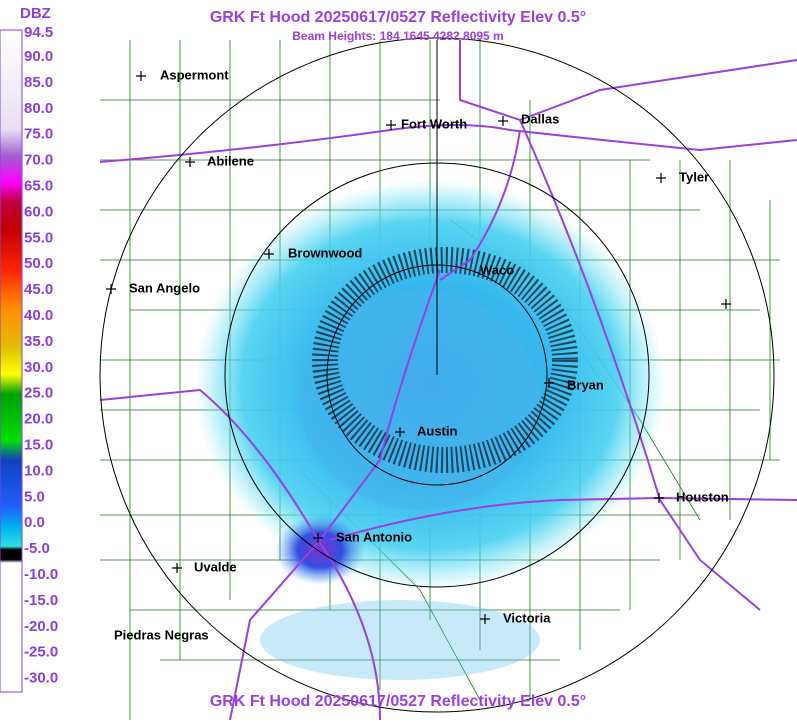 The height and width of the screenshot is (726, 797). I want to click on legend-label: -30.0, so click(41, 678).